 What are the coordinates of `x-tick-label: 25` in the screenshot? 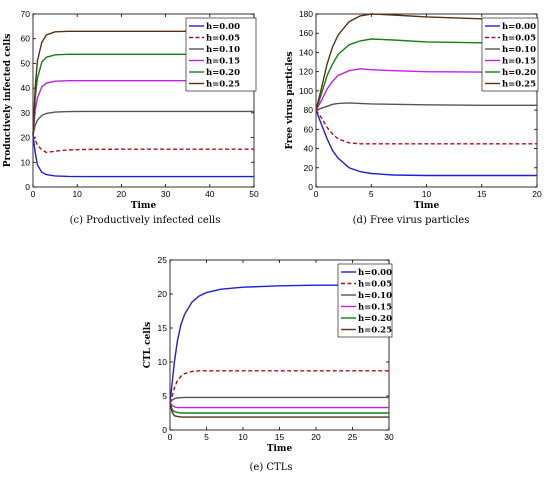 It's located at (353, 437).